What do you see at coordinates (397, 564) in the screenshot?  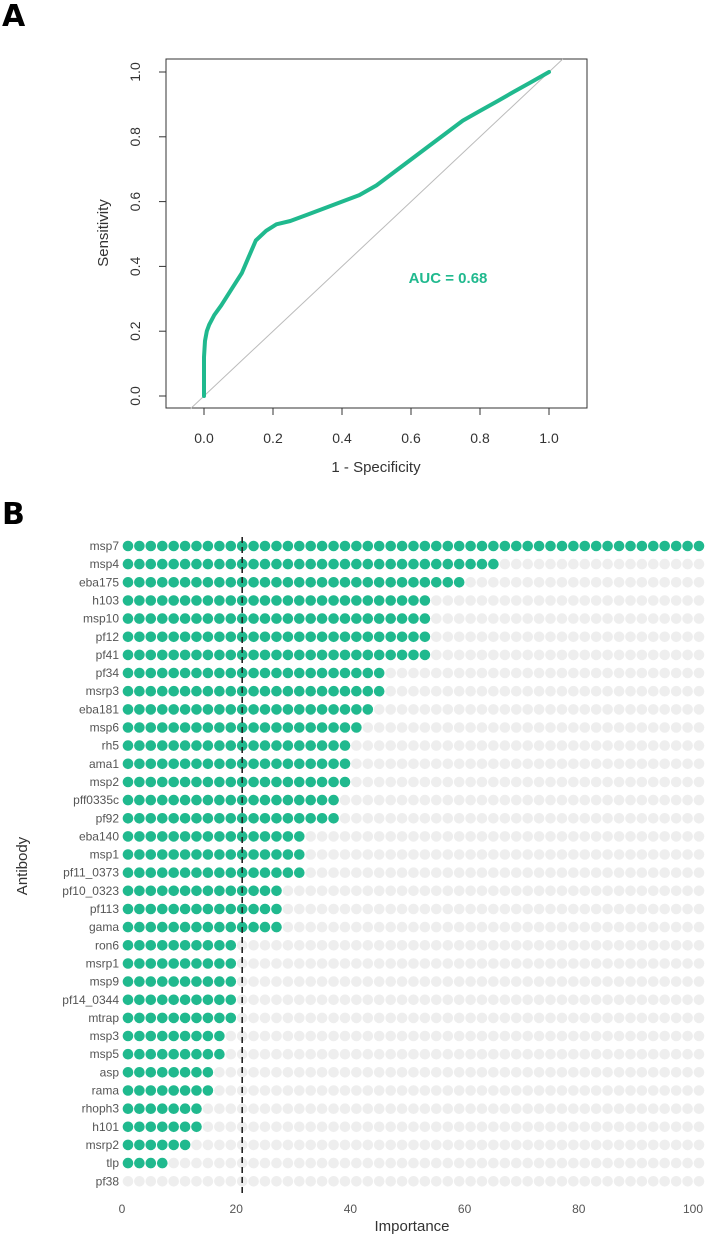 I see `importance-row: msp4` at bounding box center [397, 564].